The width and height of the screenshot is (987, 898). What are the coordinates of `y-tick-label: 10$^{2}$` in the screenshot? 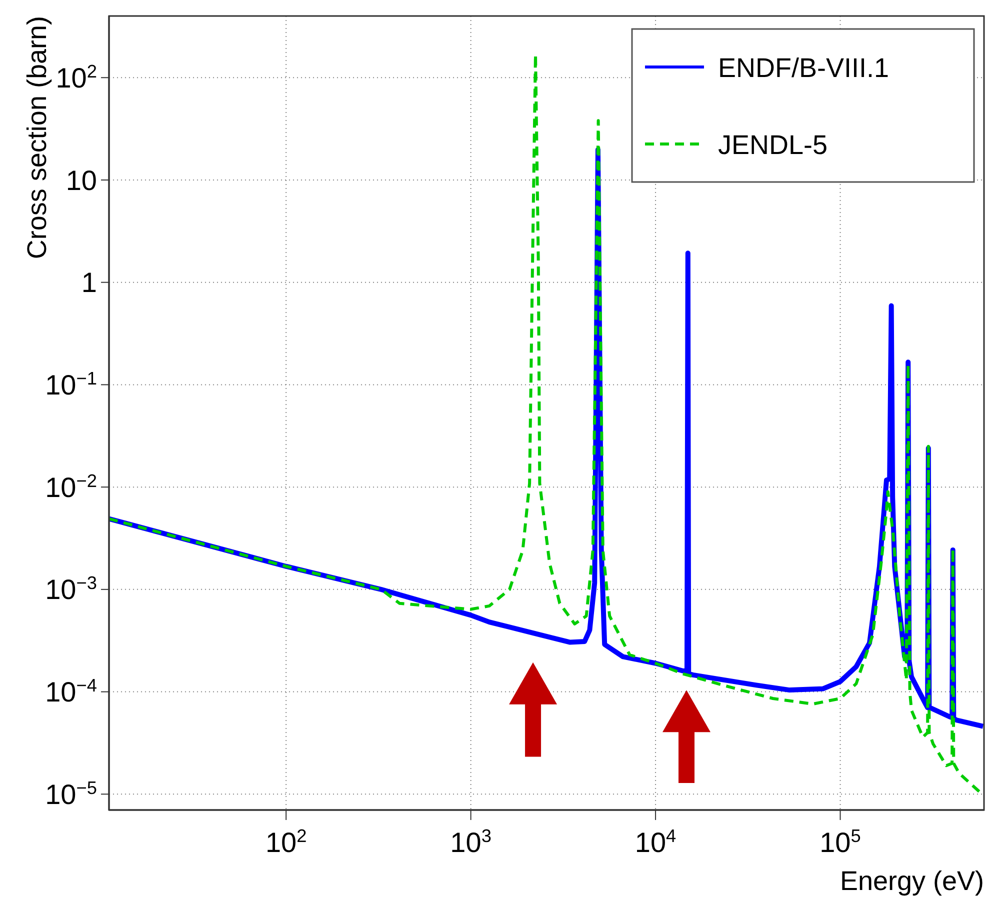 It's located at (76, 77).